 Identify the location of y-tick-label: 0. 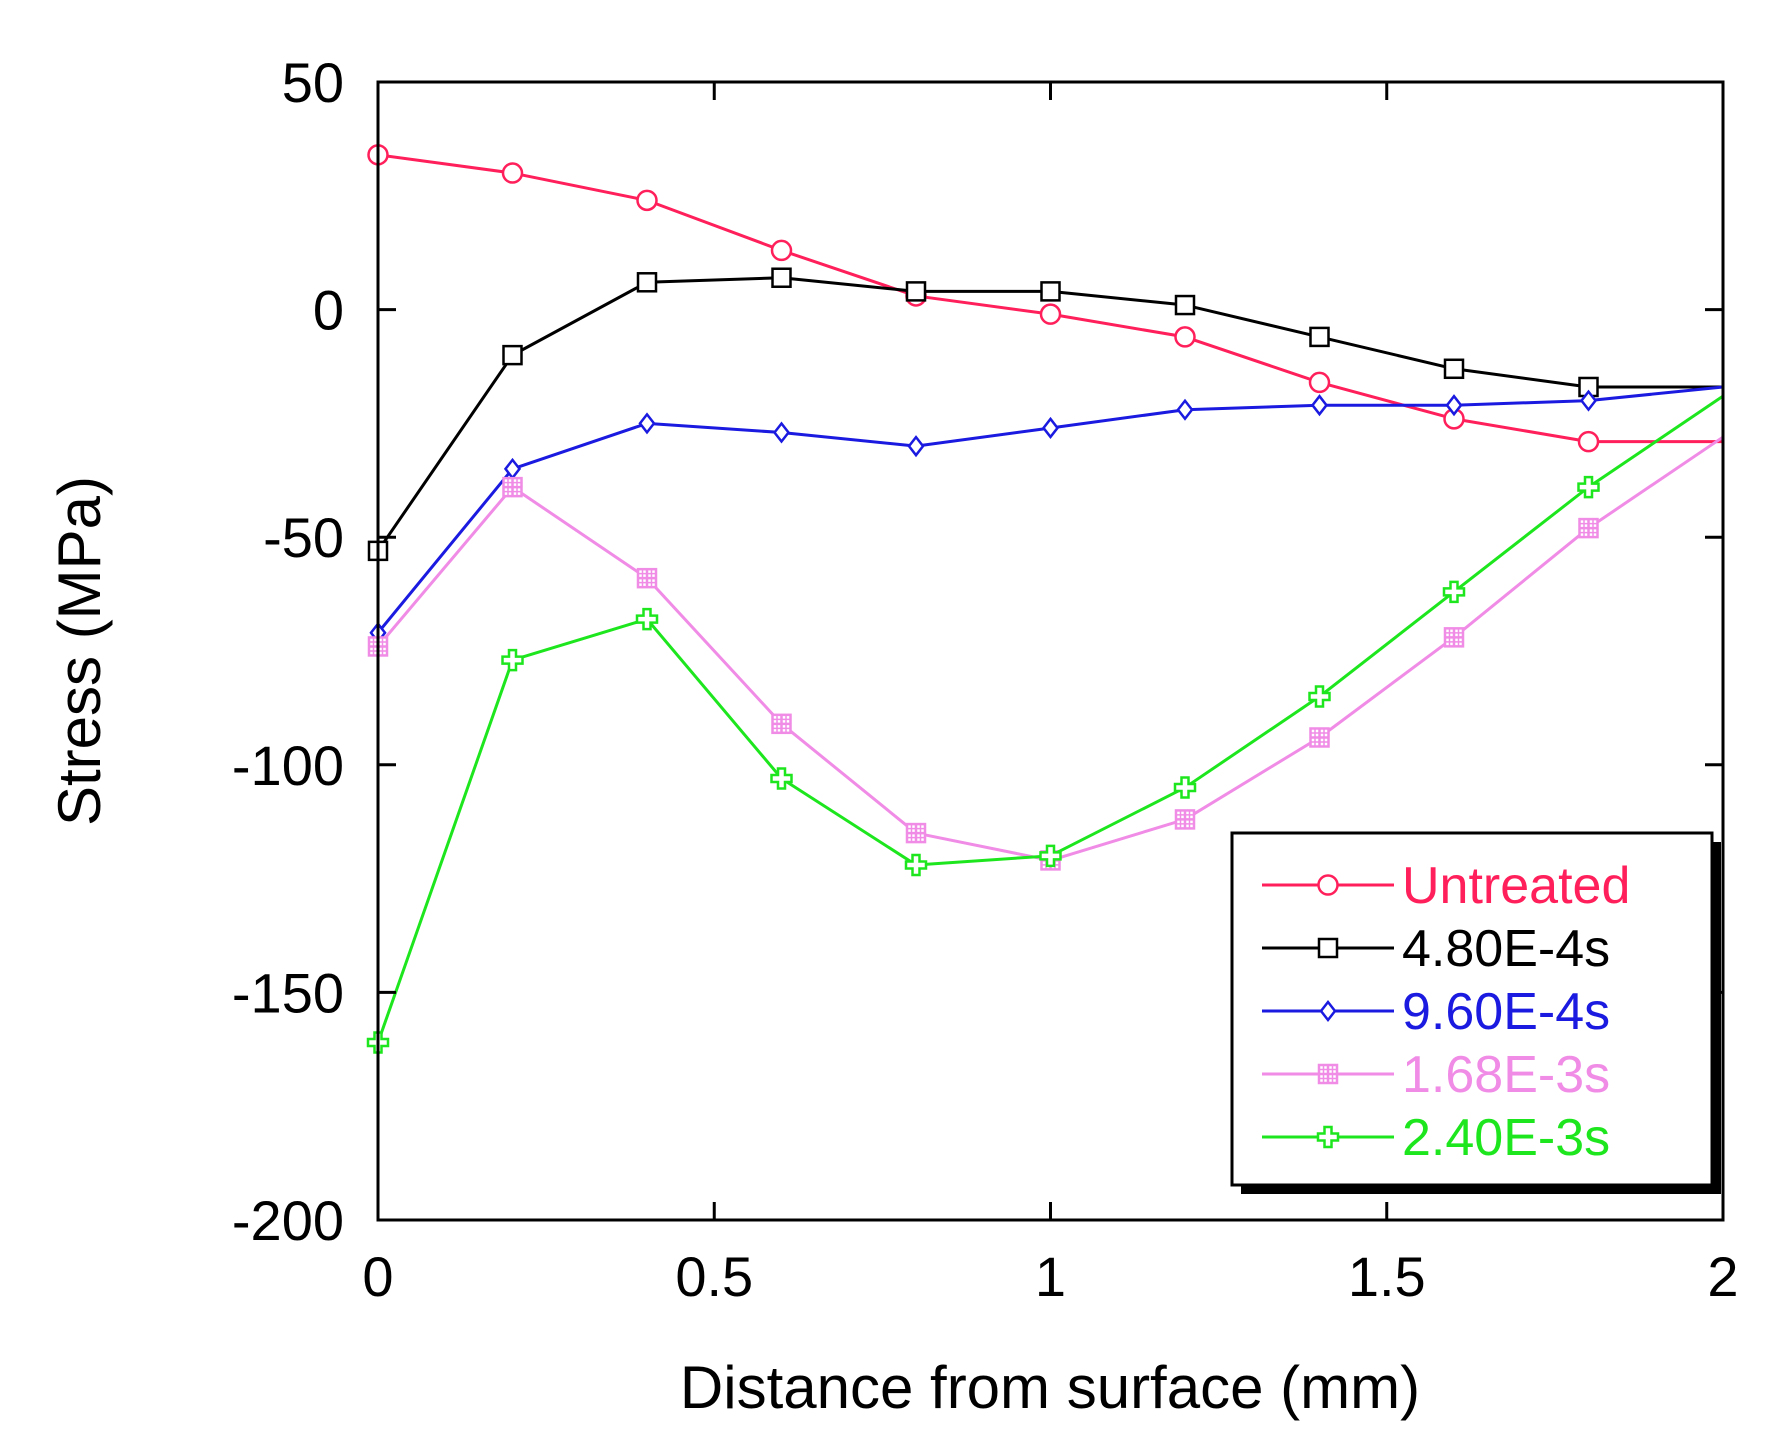
(328, 310).